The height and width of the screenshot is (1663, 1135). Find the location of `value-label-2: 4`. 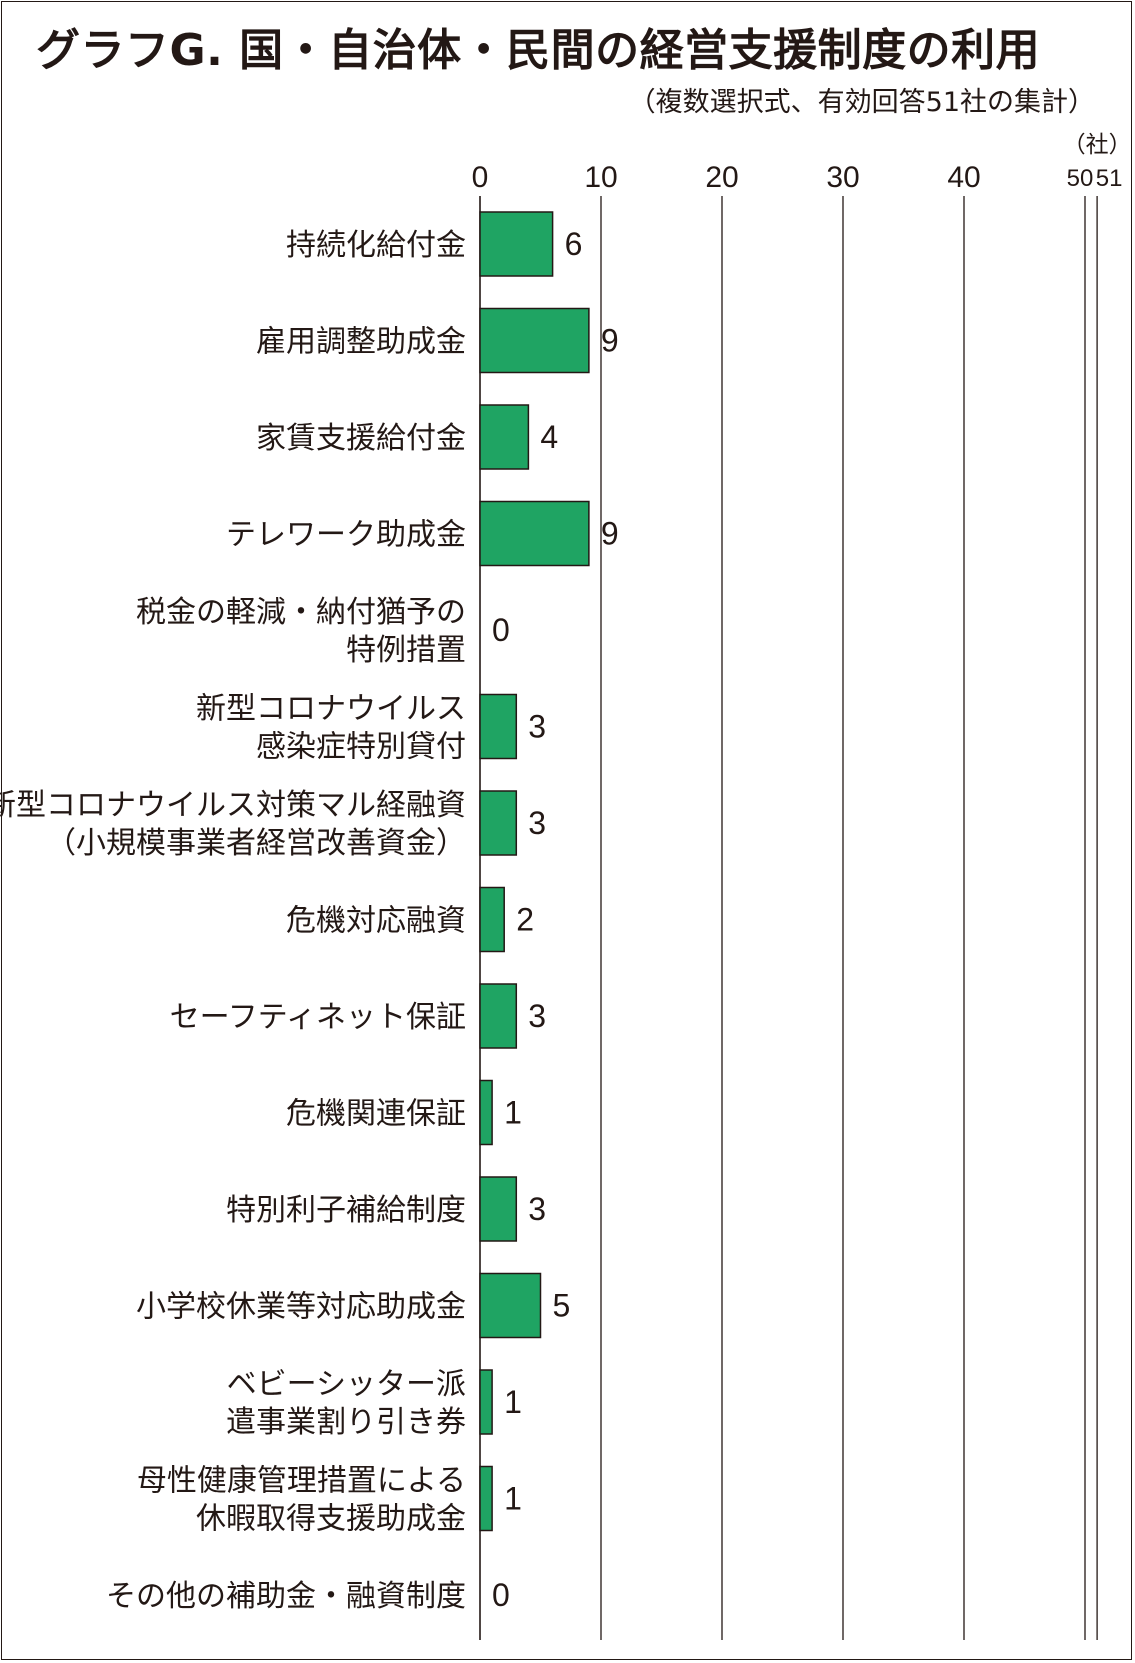

value-label-2: 4 is located at coordinates (549, 437).